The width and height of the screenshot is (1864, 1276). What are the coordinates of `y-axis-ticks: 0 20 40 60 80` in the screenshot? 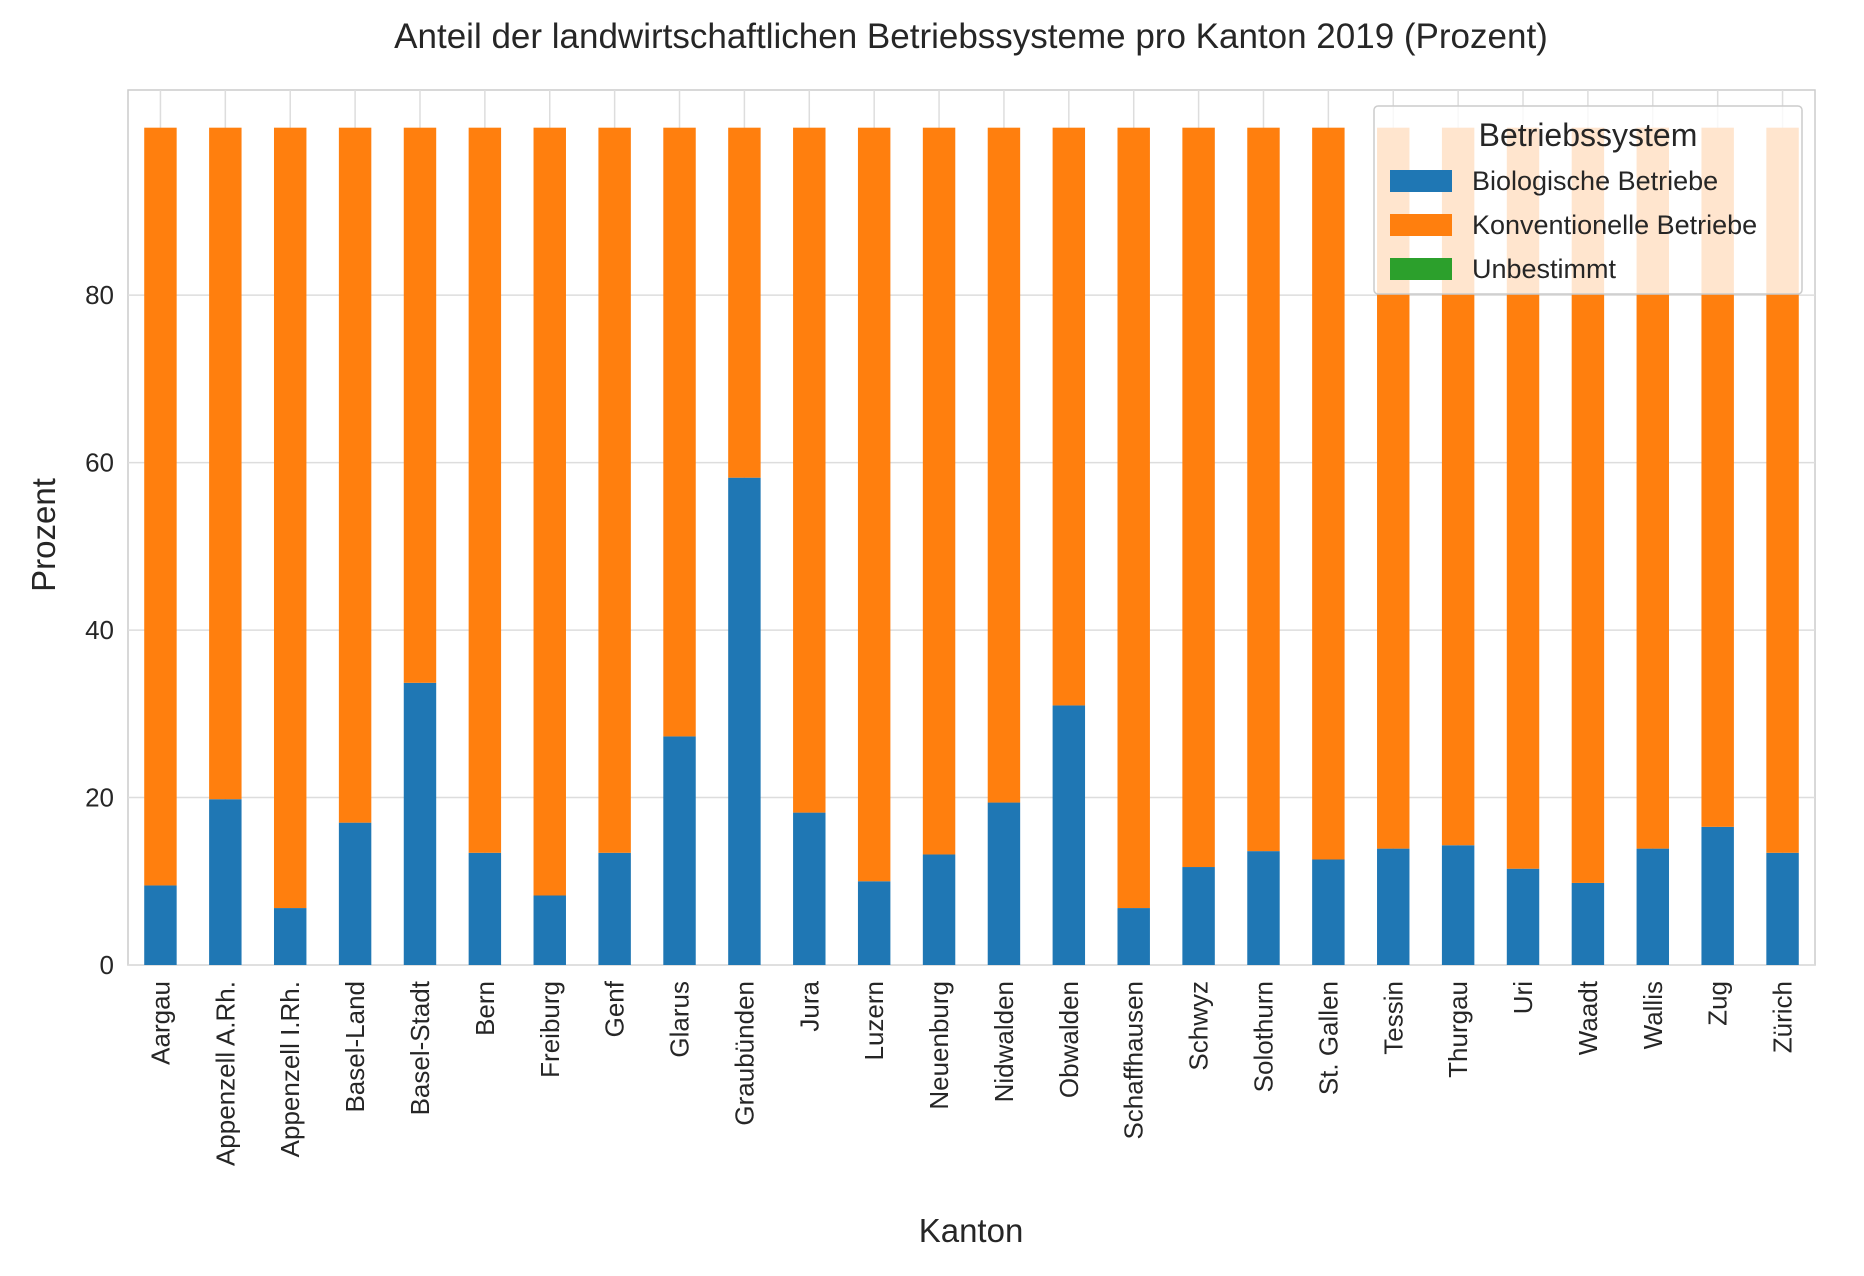 It's located at (99, 630).